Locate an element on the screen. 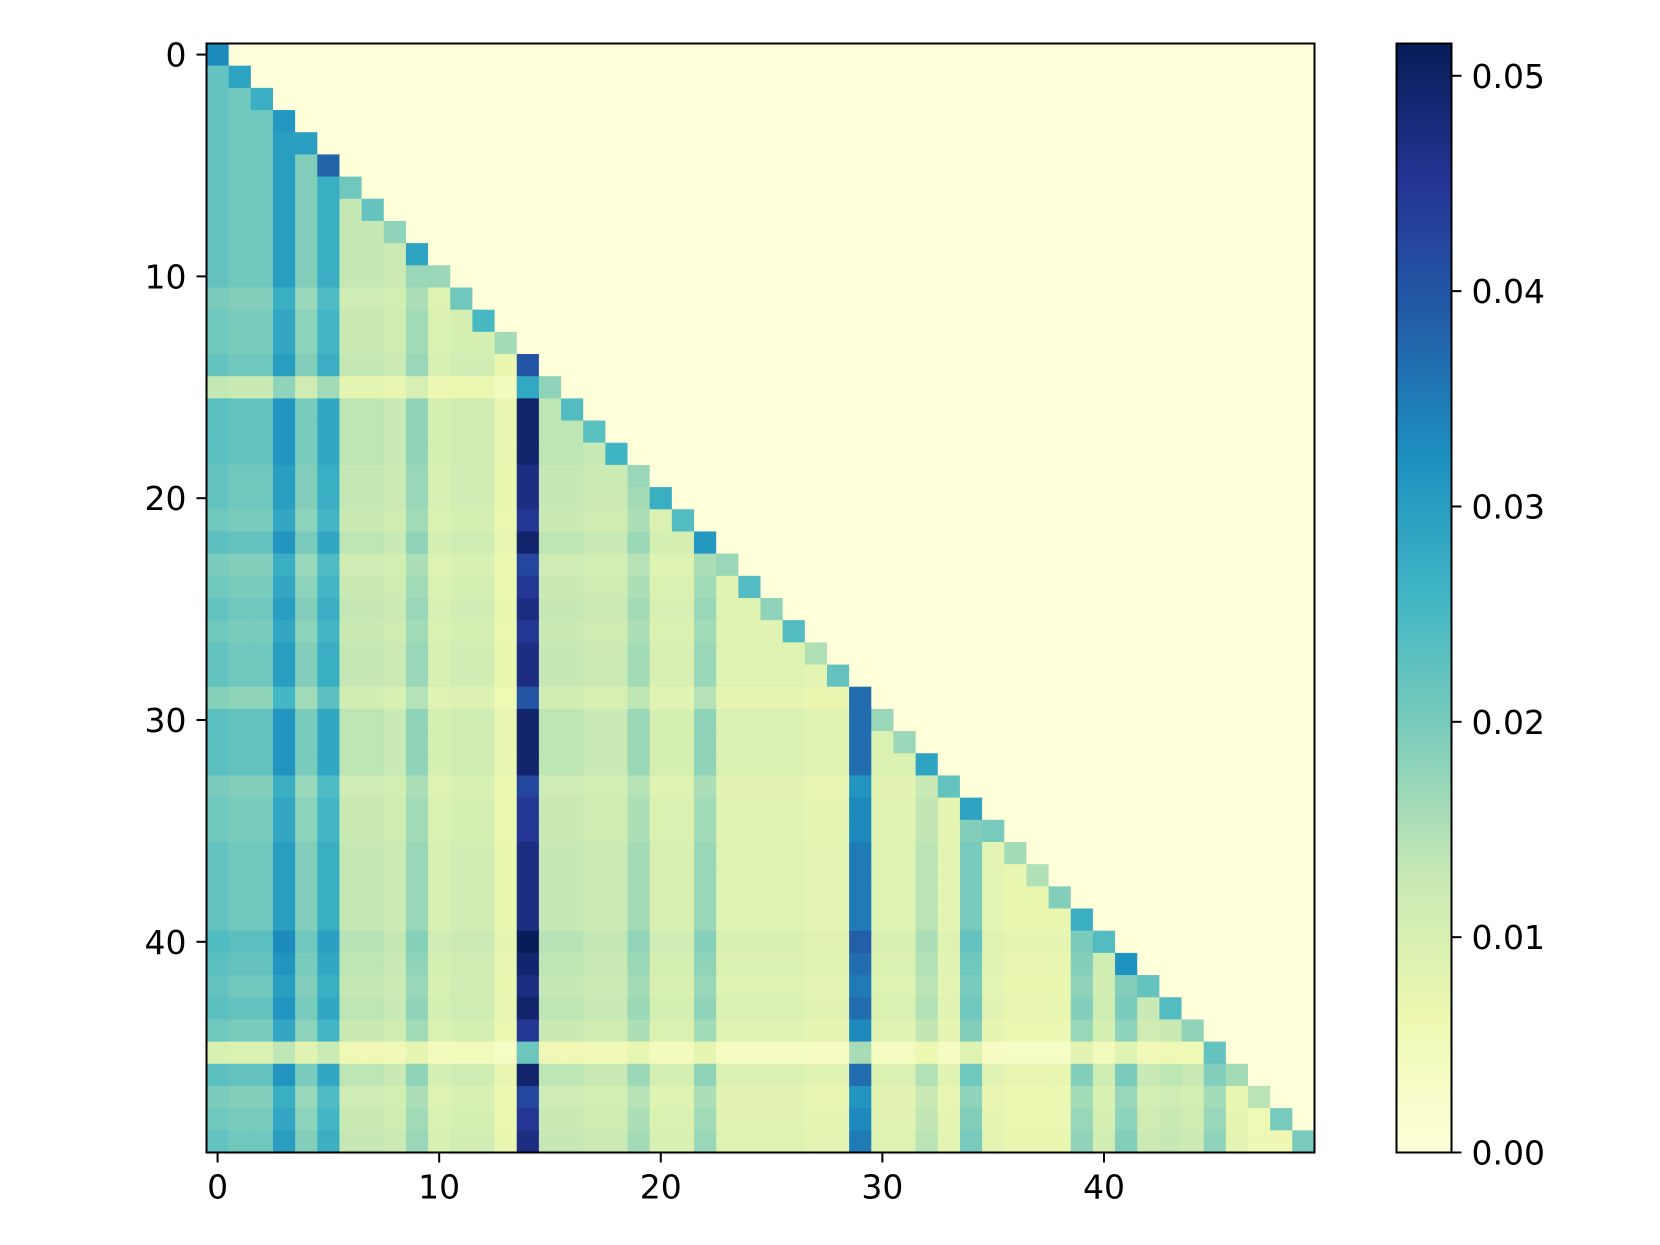  y-tick-label: 30 is located at coordinates (166, 720).